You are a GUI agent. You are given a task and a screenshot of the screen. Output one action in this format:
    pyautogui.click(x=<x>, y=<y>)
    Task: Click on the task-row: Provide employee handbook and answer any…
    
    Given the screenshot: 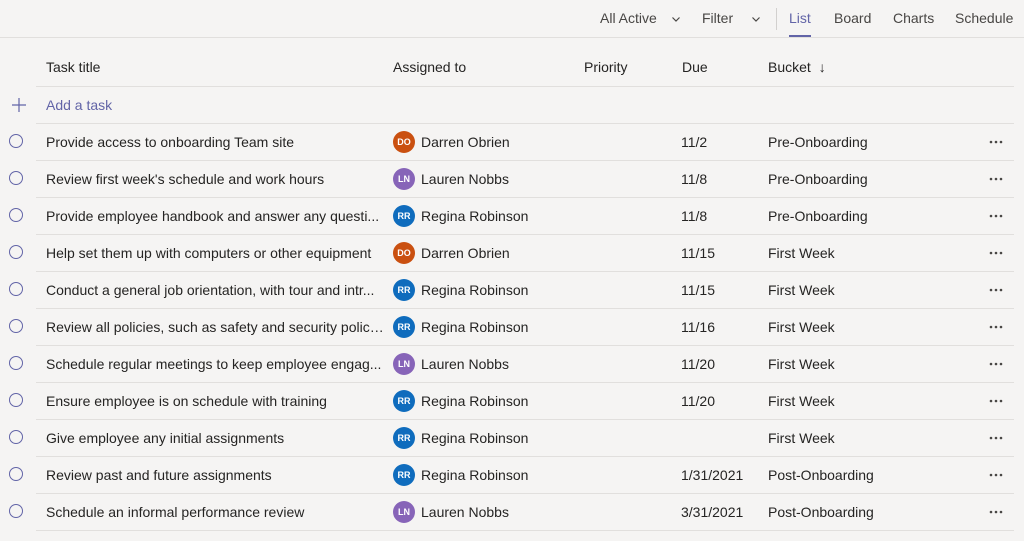 What is the action you would take?
    pyautogui.click(x=511, y=216)
    